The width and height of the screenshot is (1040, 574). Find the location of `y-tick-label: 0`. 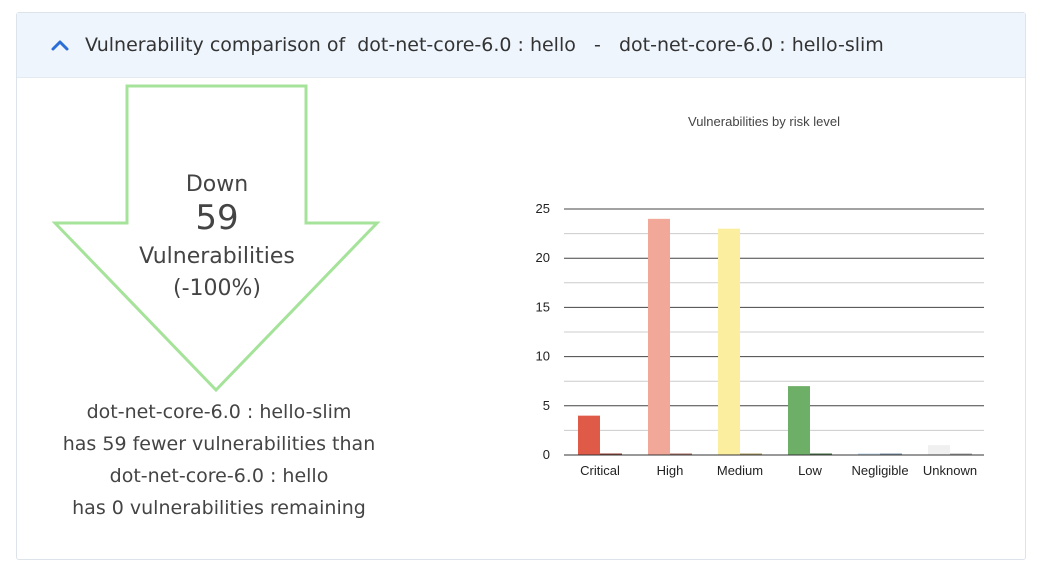

y-tick-label: 0 is located at coordinates (546, 454).